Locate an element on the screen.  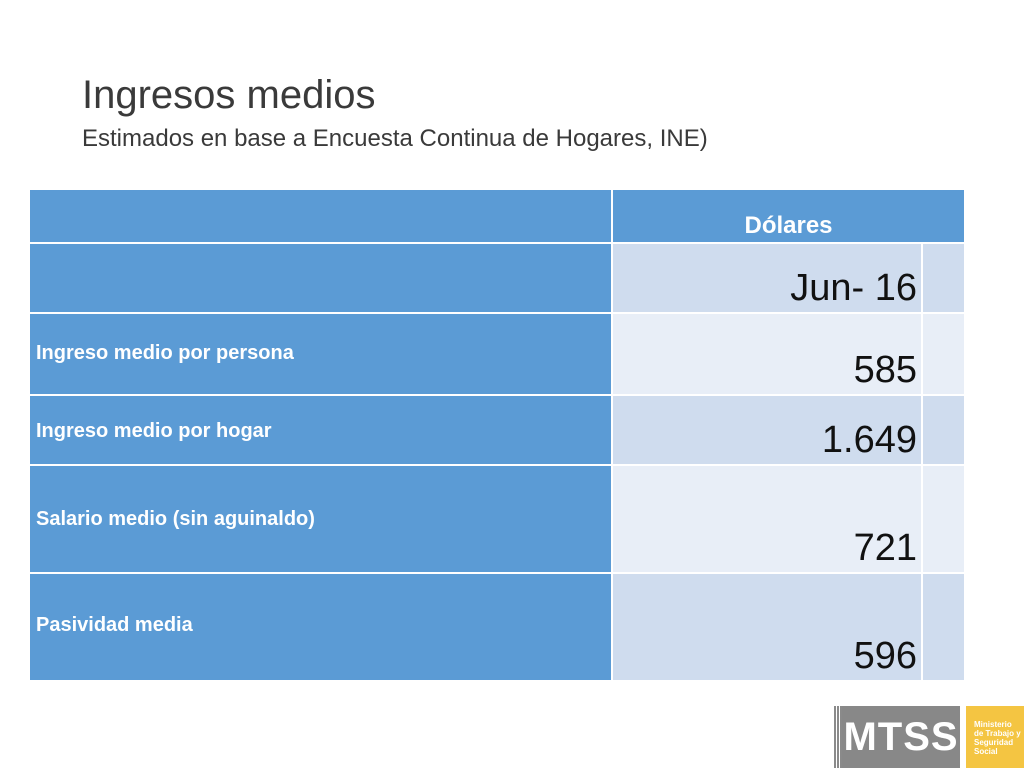
table-row: Pasividad media 596 is located at coordinates (497, 627).